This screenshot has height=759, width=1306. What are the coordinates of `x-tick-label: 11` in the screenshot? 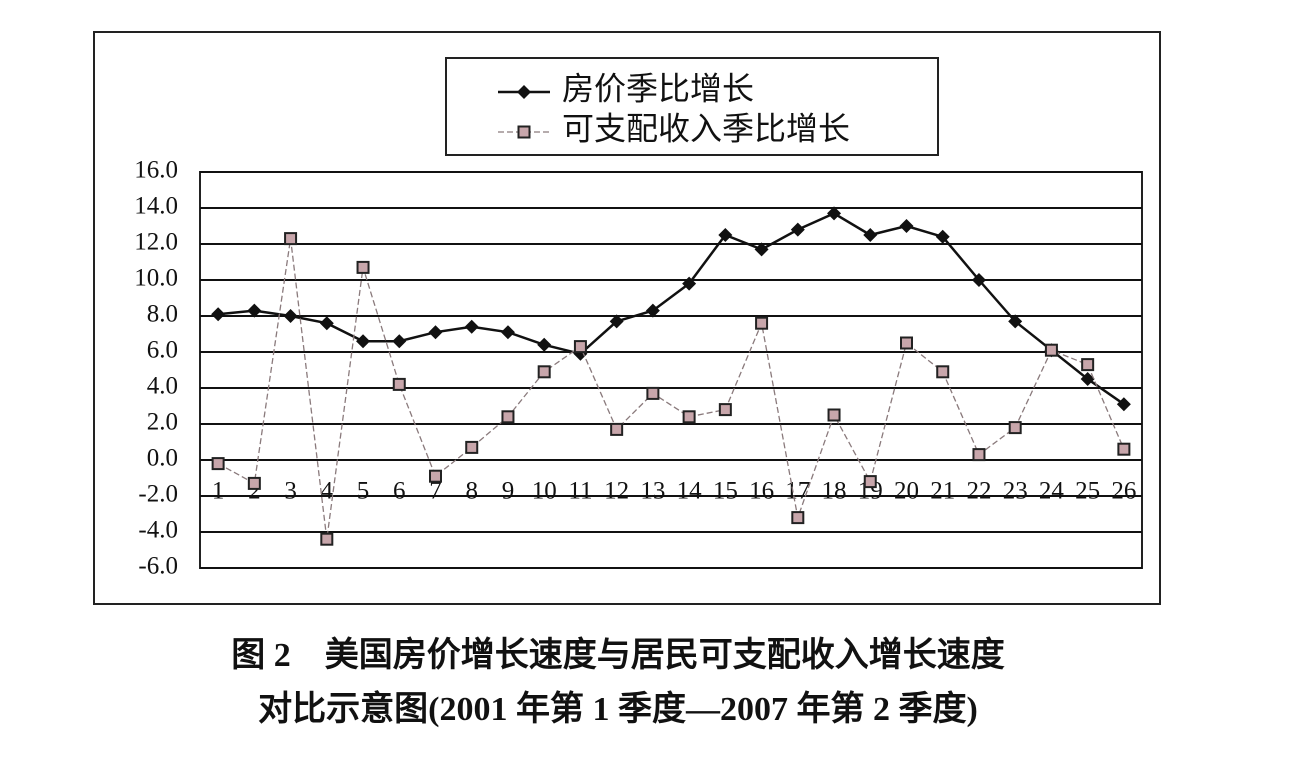 It's located at (580, 491).